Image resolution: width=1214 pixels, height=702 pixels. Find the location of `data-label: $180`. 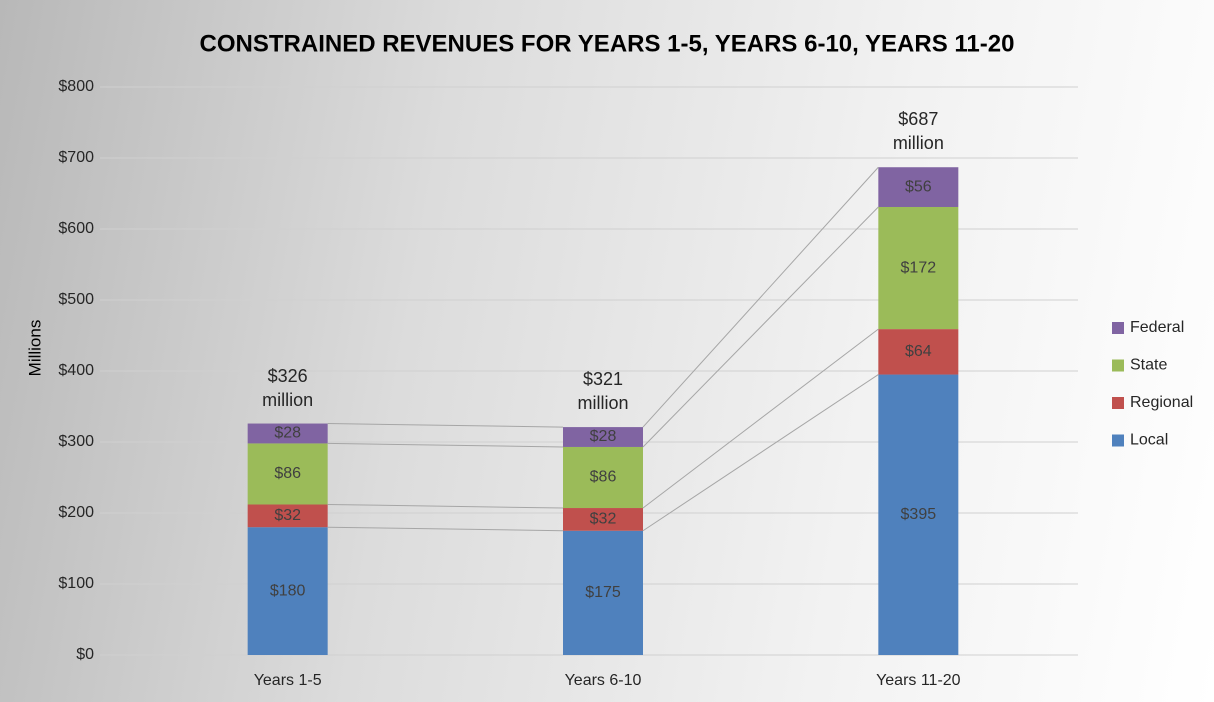

data-label: $180 is located at coordinates (288, 590).